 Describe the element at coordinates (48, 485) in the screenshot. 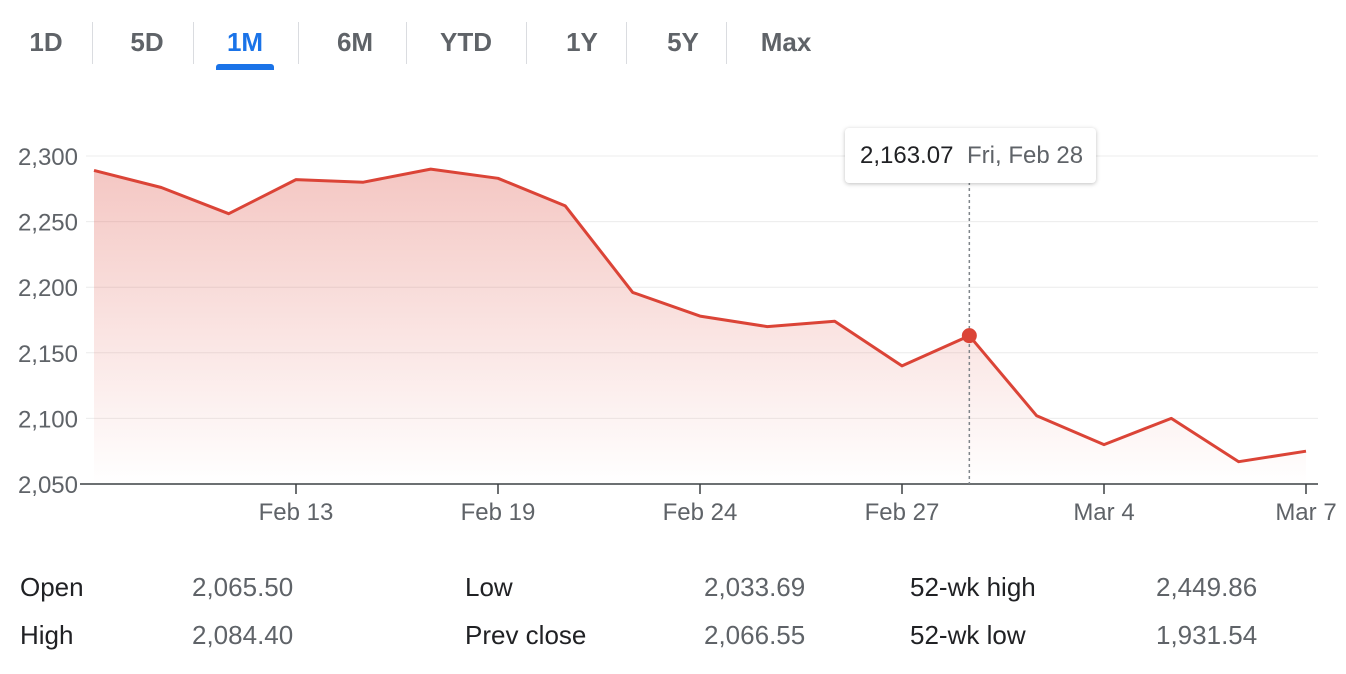

I see `y-tick-label: 2,050` at that location.